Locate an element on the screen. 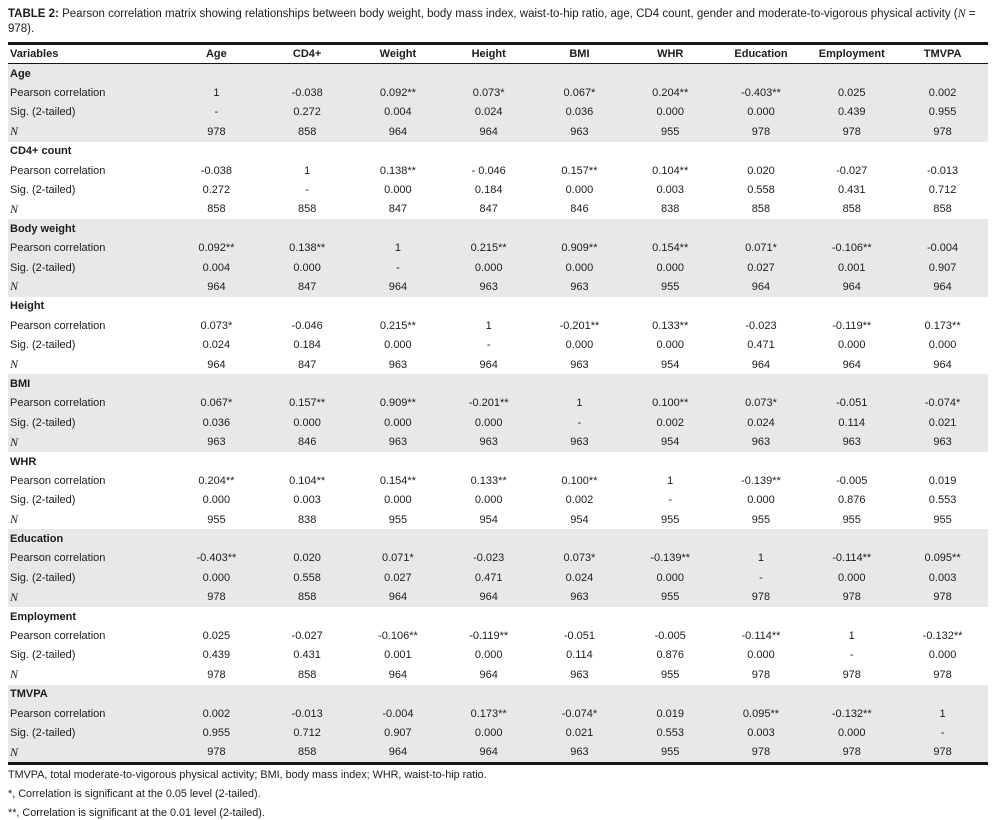 The image size is (1005, 820). cell-cd4-count-height: 0.184 is located at coordinates (488, 190).